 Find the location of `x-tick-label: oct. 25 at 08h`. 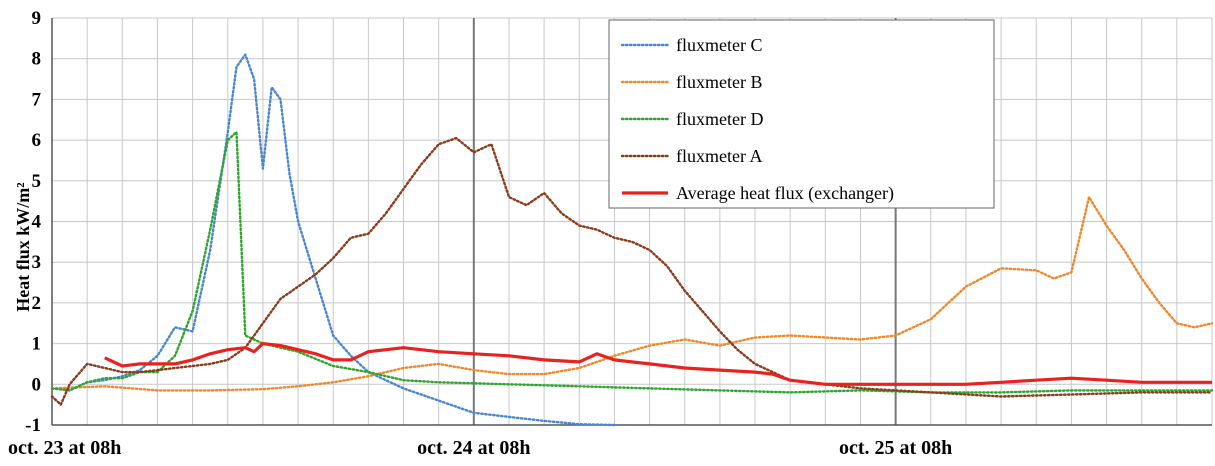

x-tick-label: oct. 25 at 08h is located at coordinates (895, 448).